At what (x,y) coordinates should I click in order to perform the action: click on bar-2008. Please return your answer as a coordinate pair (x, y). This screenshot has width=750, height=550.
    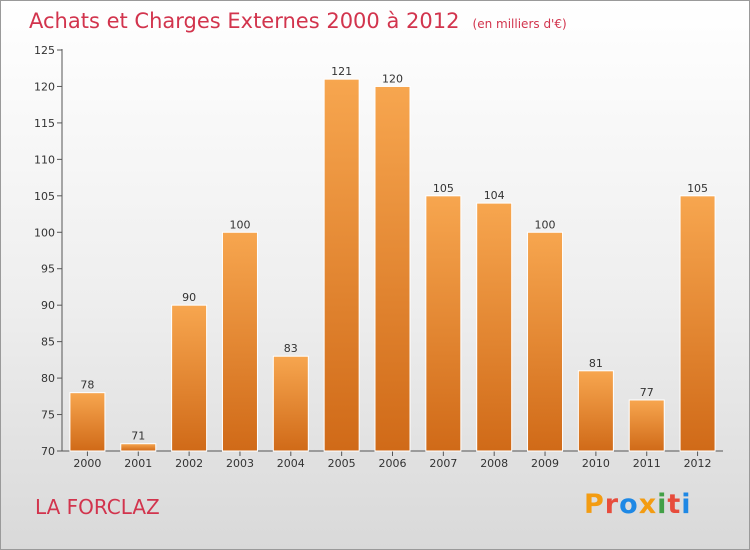
    Looking at the image, I should click on (494, 327).